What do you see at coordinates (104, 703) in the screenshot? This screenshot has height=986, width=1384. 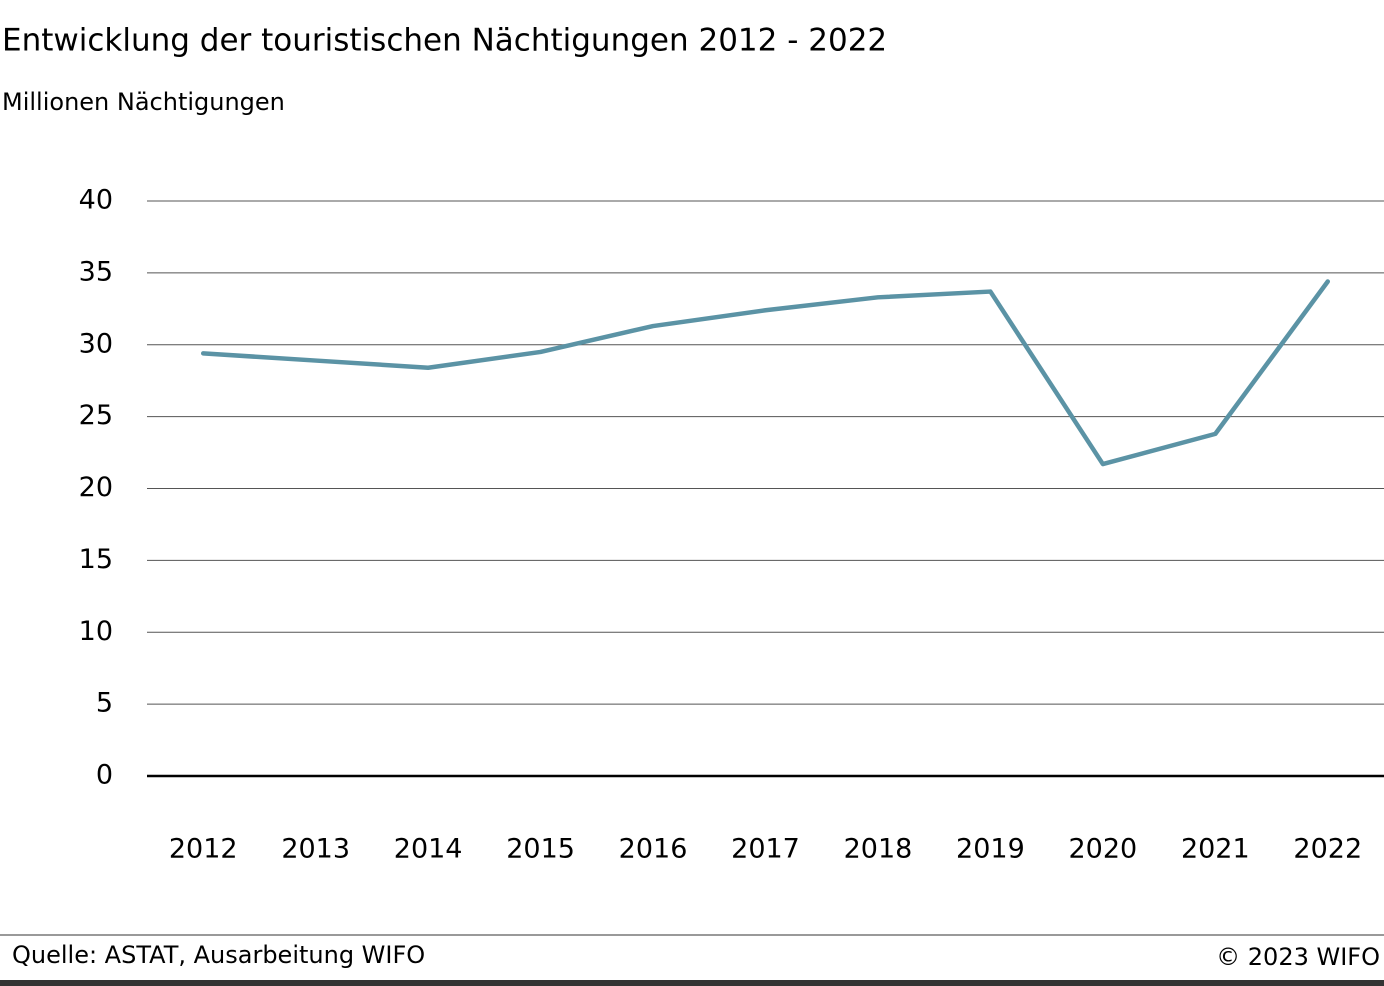 I see `y-tick-label: 5` at bounding box center [104, 703].